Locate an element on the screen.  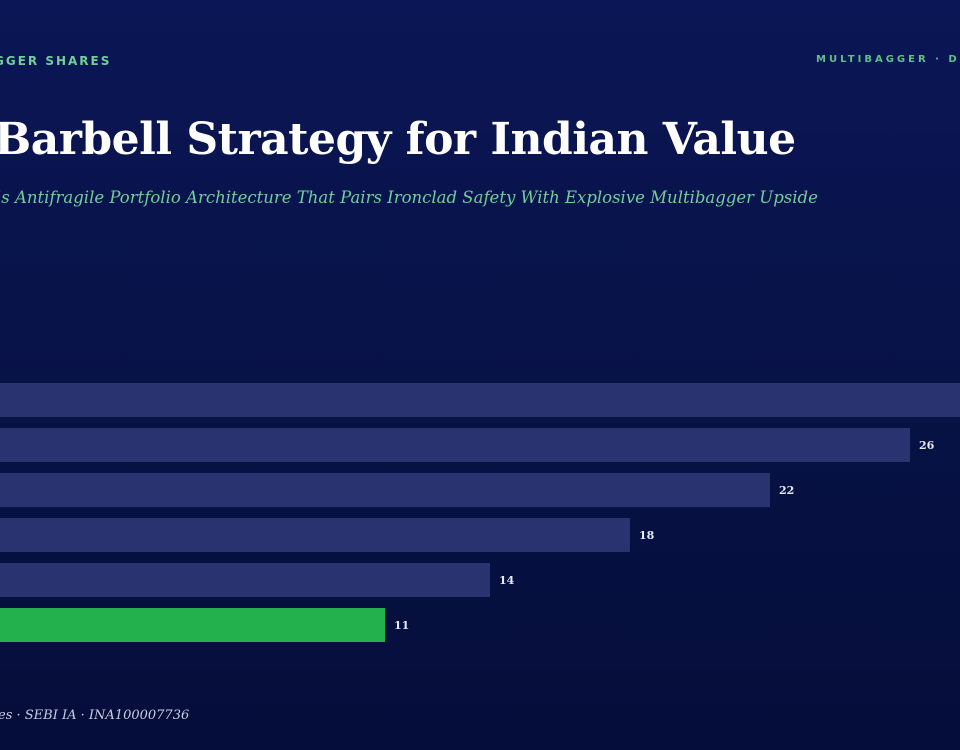
bar-value-label-3: 22 is located at coordinates (786, 490).